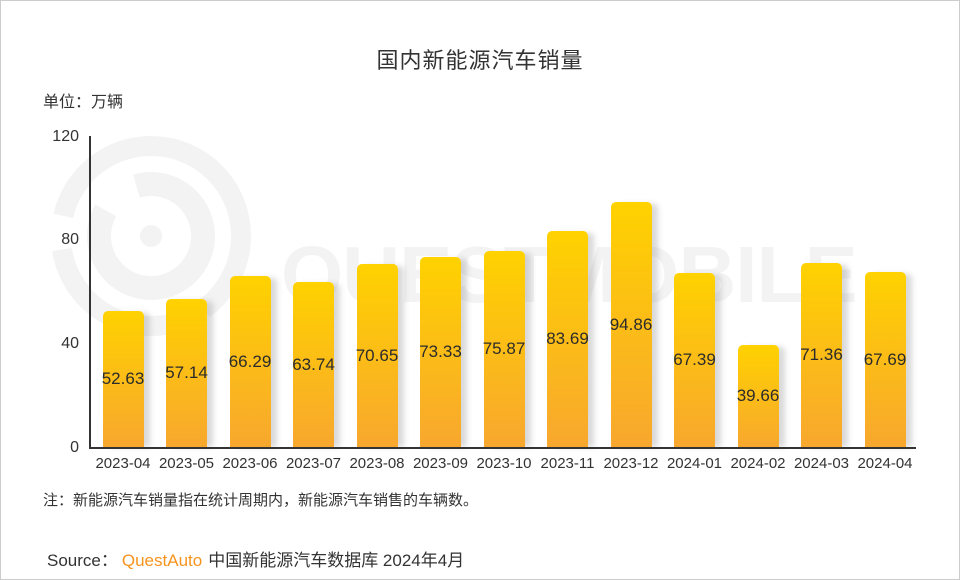  I want to click on bar-value-label: 70.65, so click(377, 355).